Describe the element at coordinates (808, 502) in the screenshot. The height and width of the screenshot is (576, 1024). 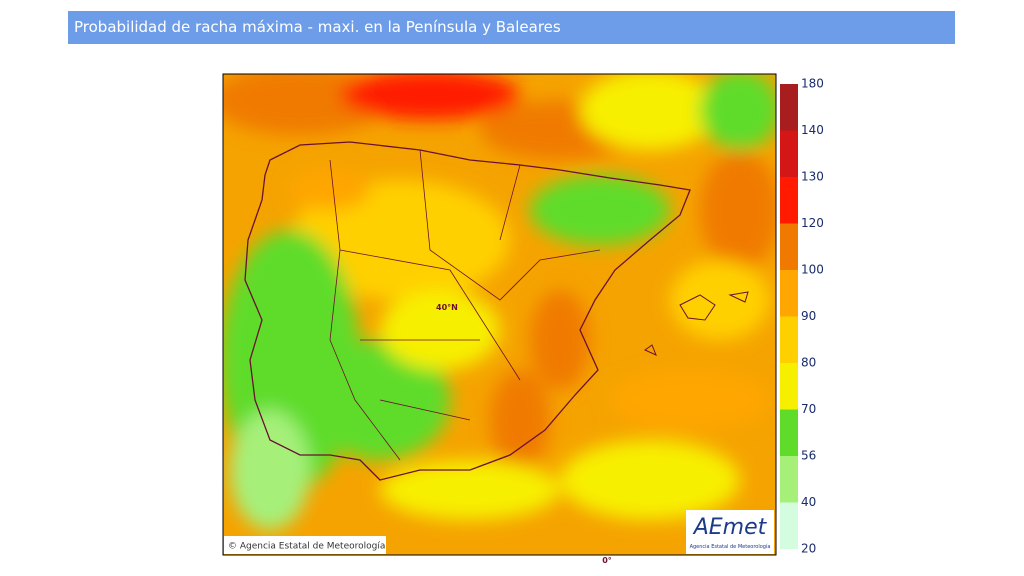
I see `legend-tick-label: 40` at that location.